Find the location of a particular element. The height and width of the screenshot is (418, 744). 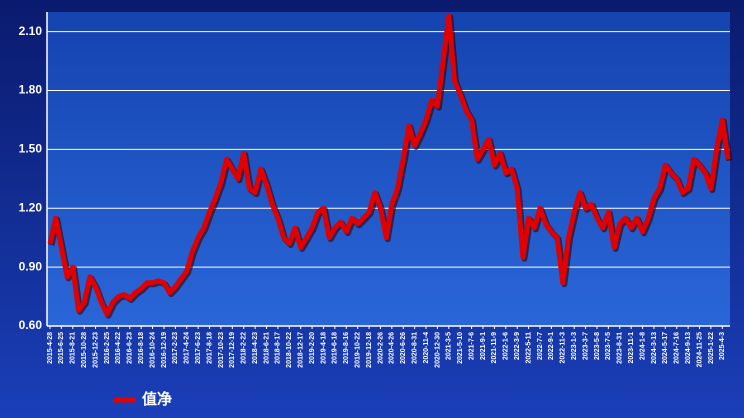

x-tick-label: 2017-2-23 is located at coordinates (175, 348).